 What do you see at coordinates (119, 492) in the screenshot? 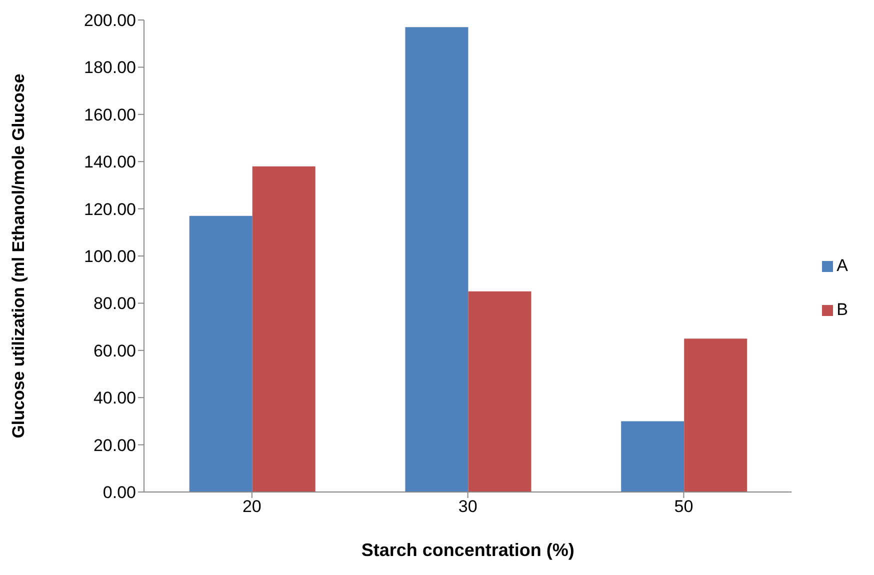
I see `y-tick-label: 0.00` at bounding box center [119, 492].